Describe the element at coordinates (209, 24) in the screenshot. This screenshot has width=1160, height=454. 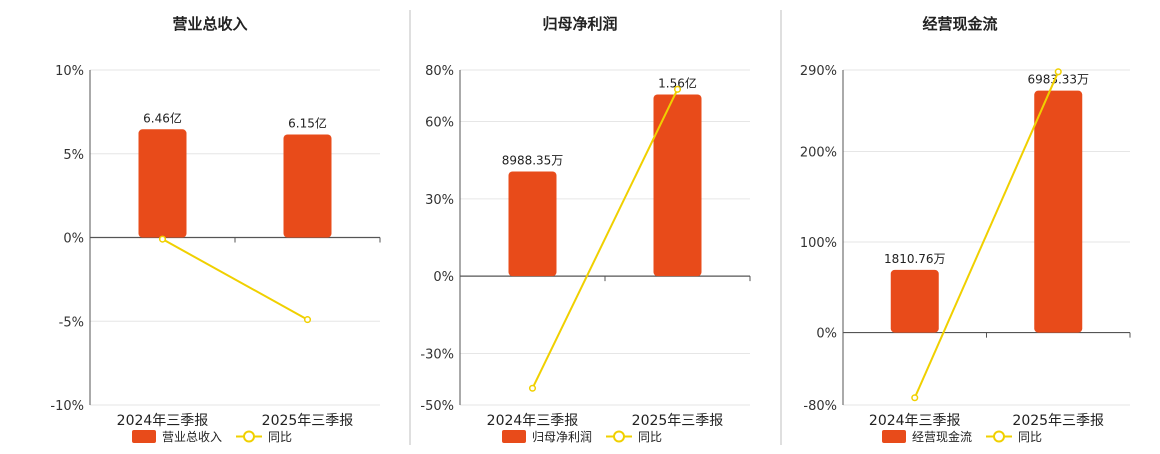
I see `chart-title: 营业总收入` at that location.